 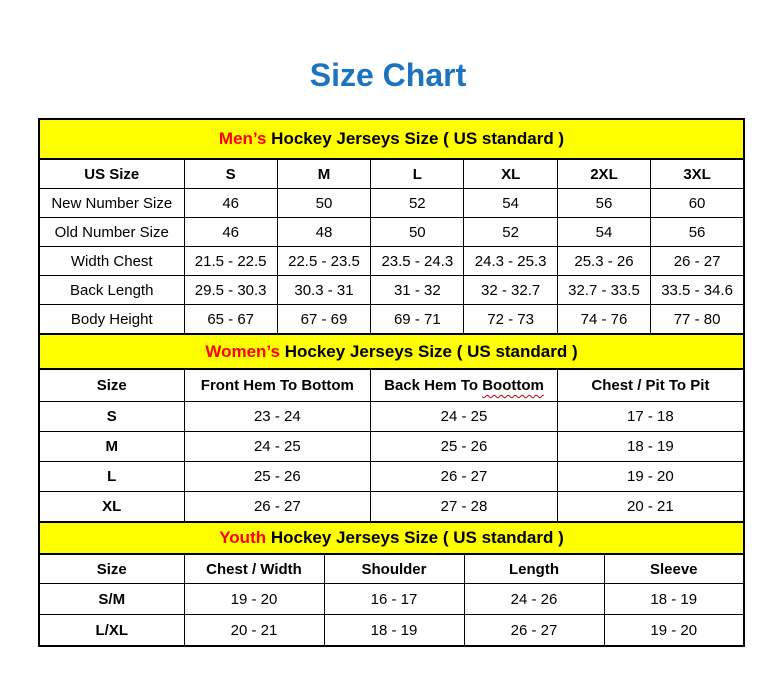 I want to click on size-value-cell: 30.3 - 31, so click(x=324, y=290).